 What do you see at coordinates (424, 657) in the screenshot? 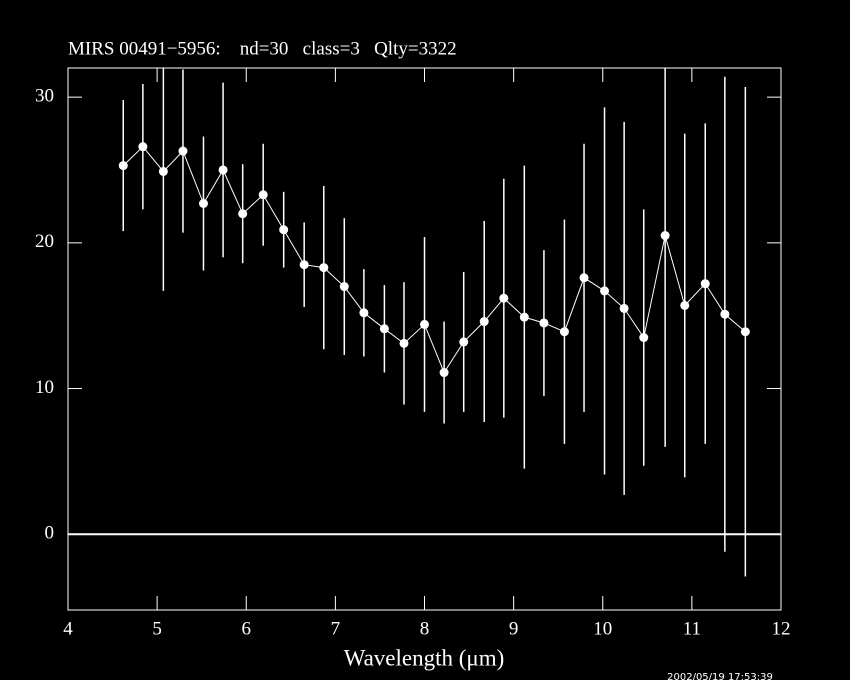
I see `x-axis-label: Wavelength (μm)` at bounding box center [424, 657].